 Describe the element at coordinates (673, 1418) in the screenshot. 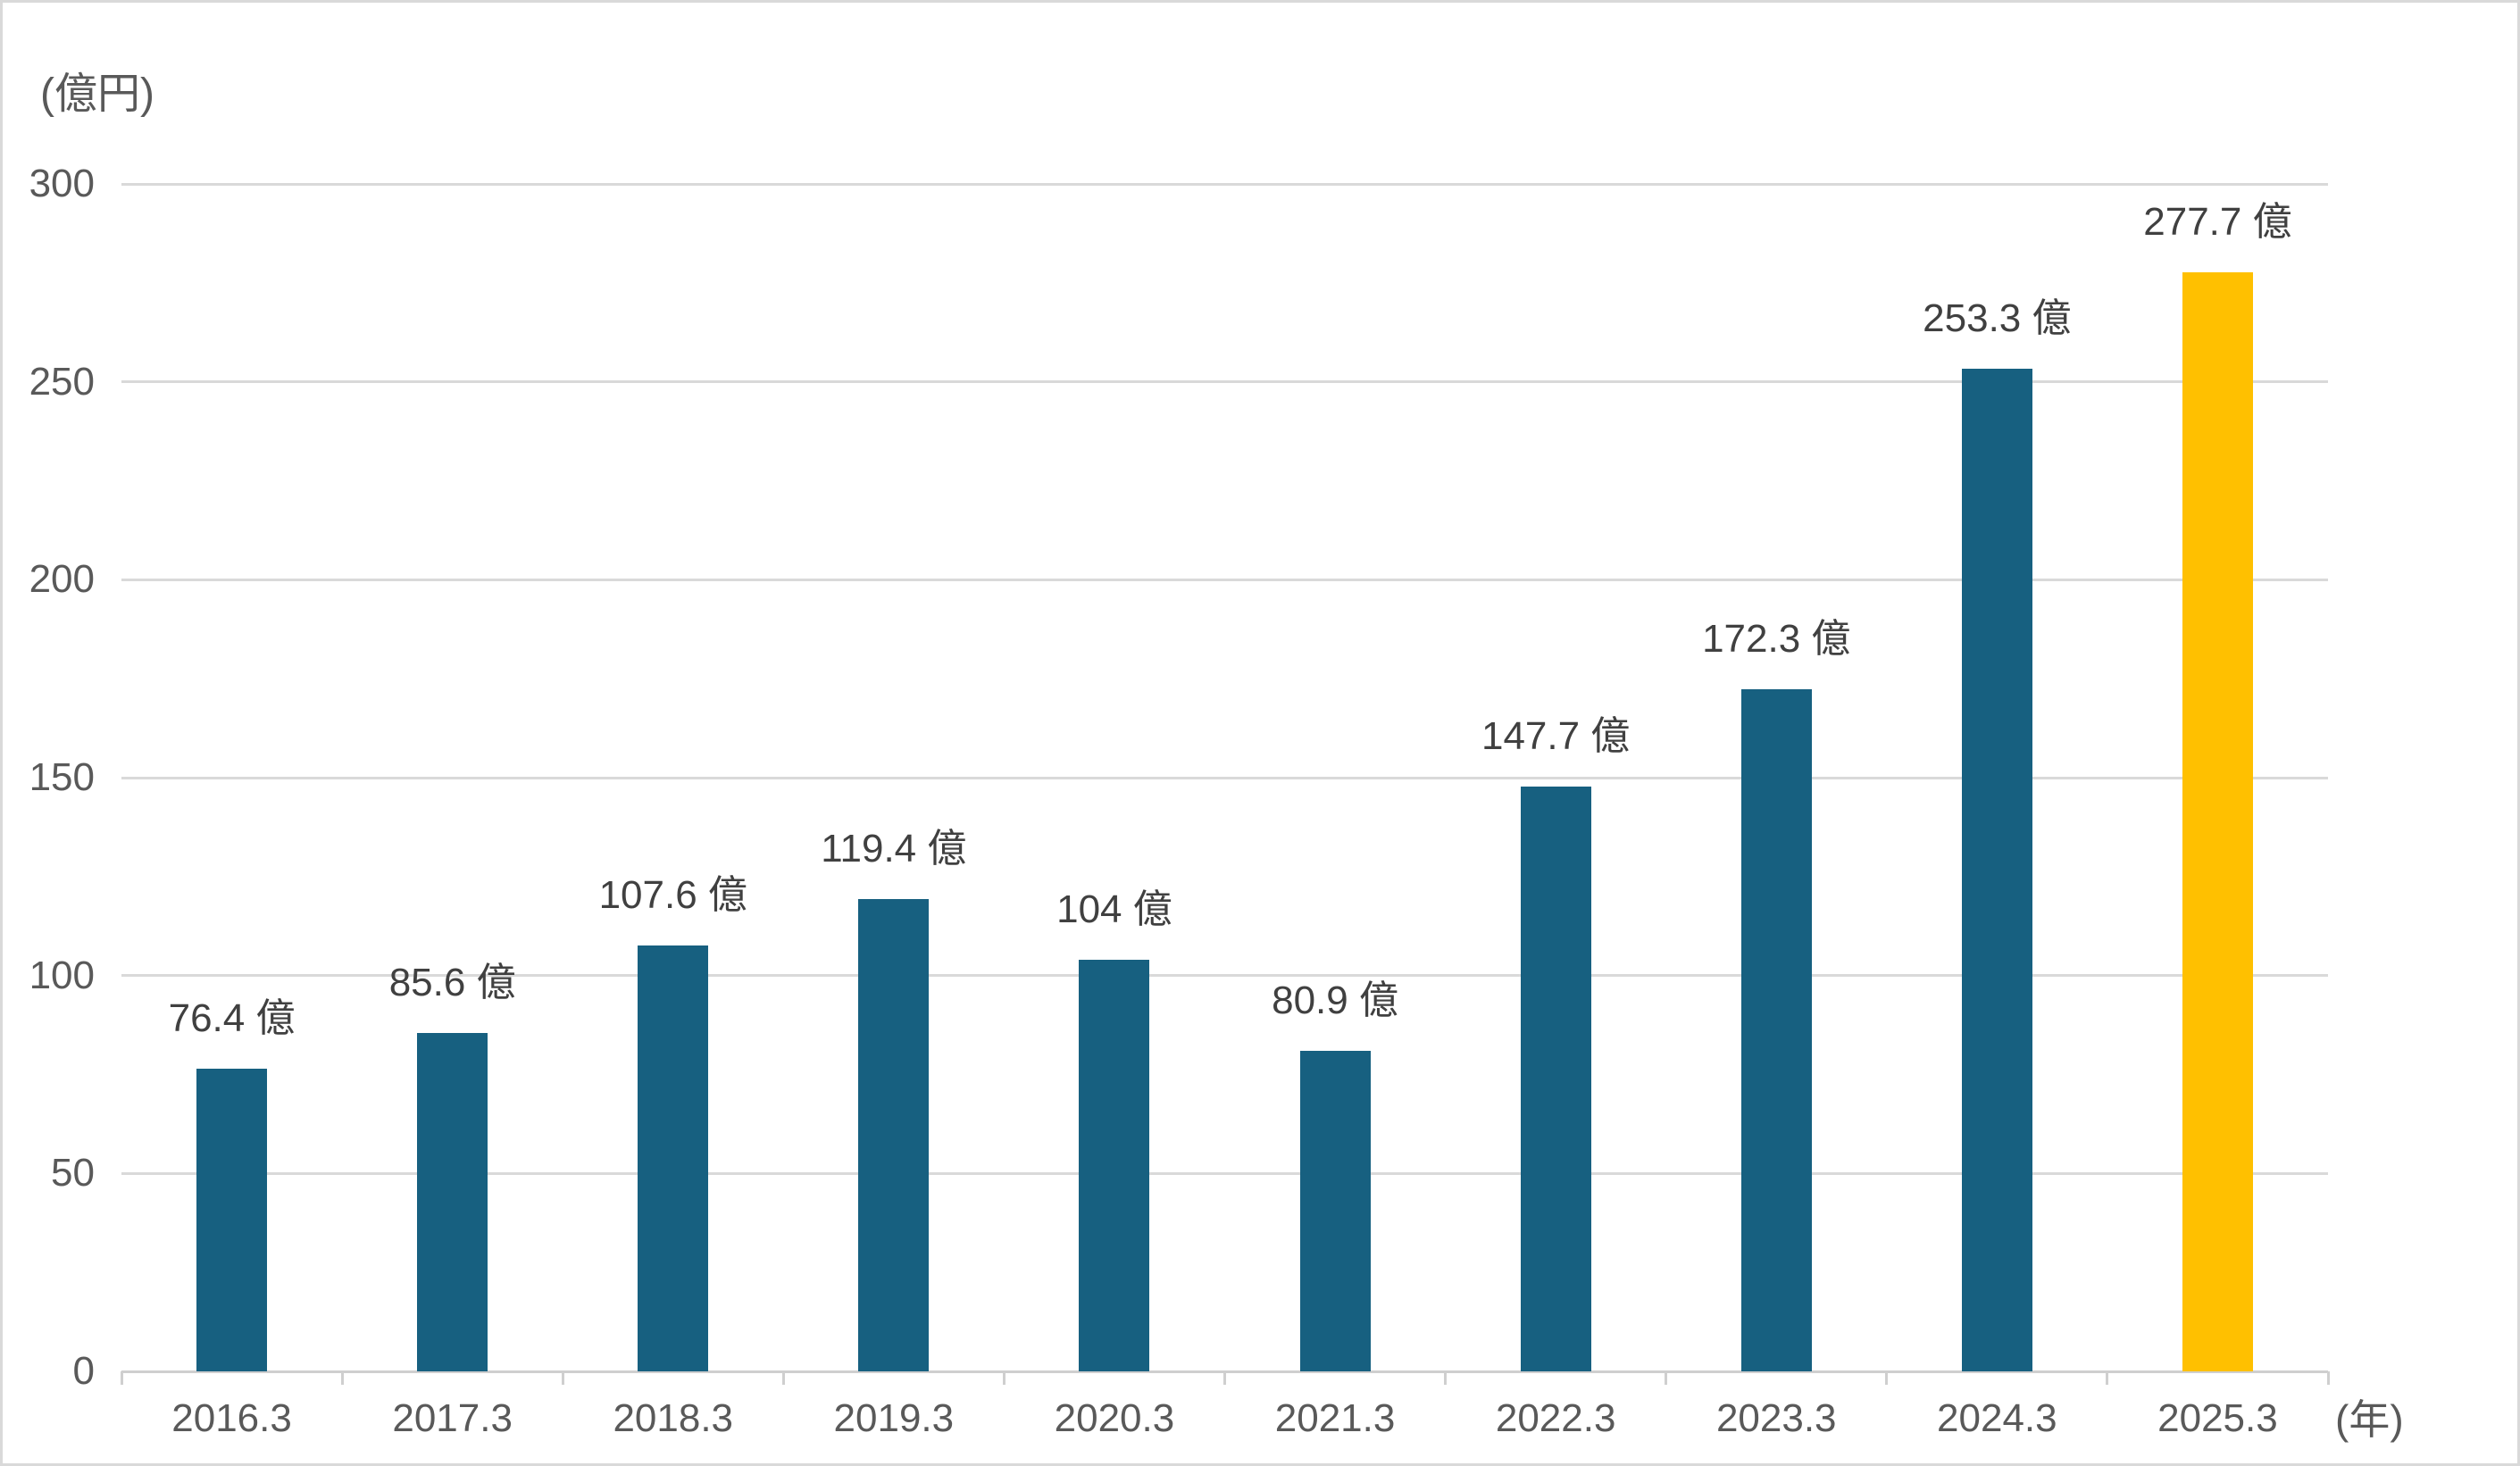

I see `x-tick-label-2018.3: 2018.3` at that location.